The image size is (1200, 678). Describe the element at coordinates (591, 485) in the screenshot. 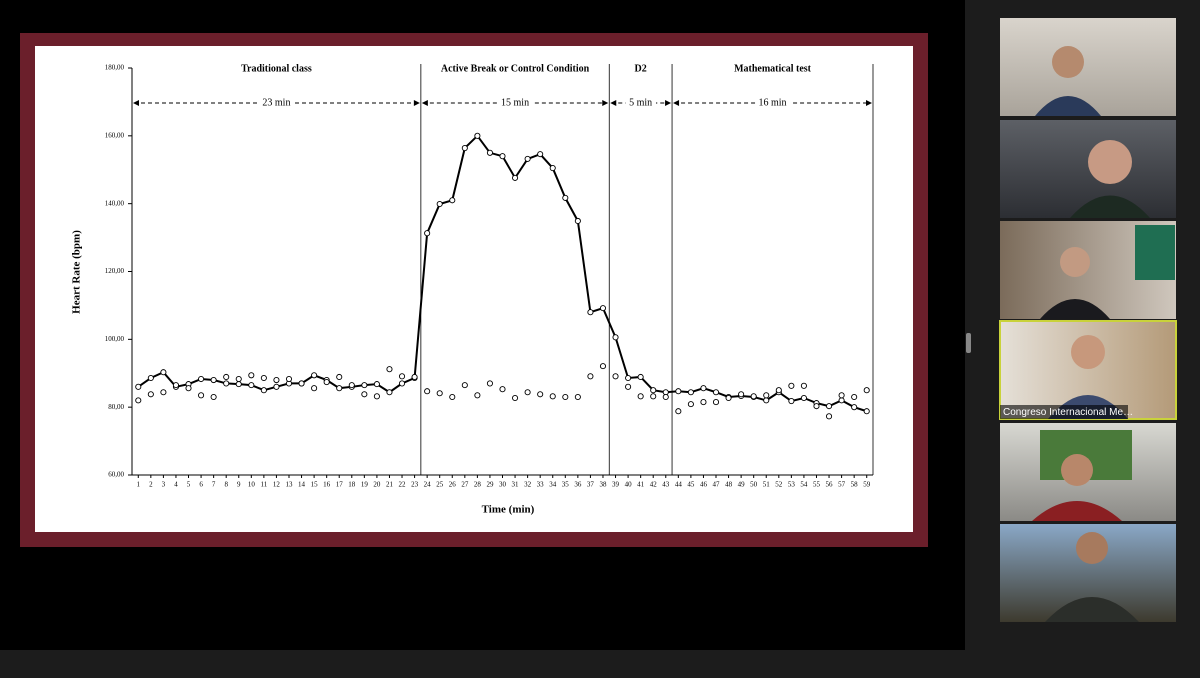

I see `x-tick-label: 37` at that location.